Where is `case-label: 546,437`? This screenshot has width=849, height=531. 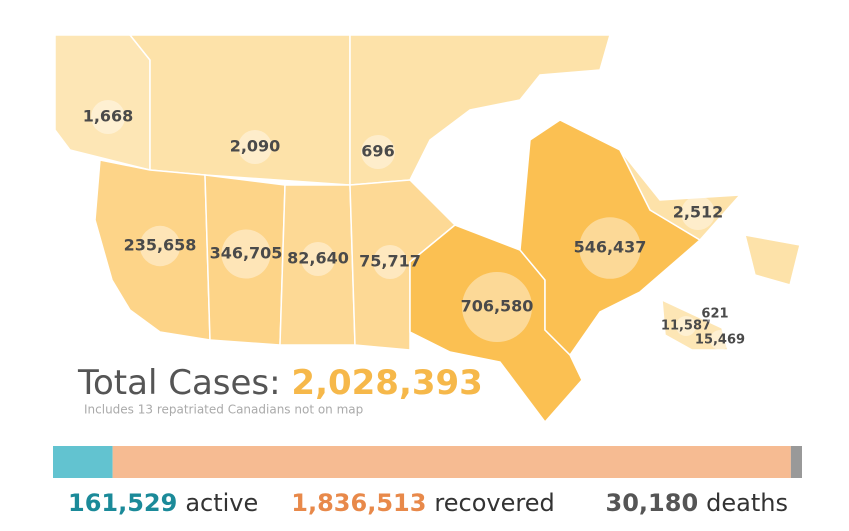
case-label: 546,437 is located at coordinates (610, 247).